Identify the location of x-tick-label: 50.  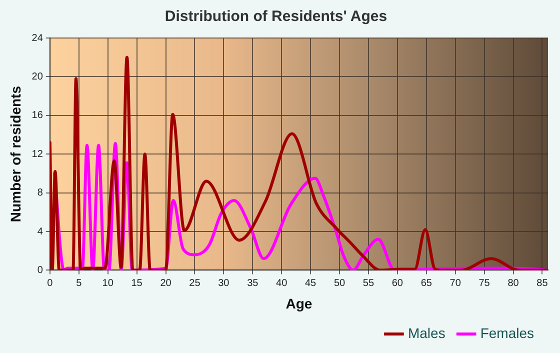
(340, 283).